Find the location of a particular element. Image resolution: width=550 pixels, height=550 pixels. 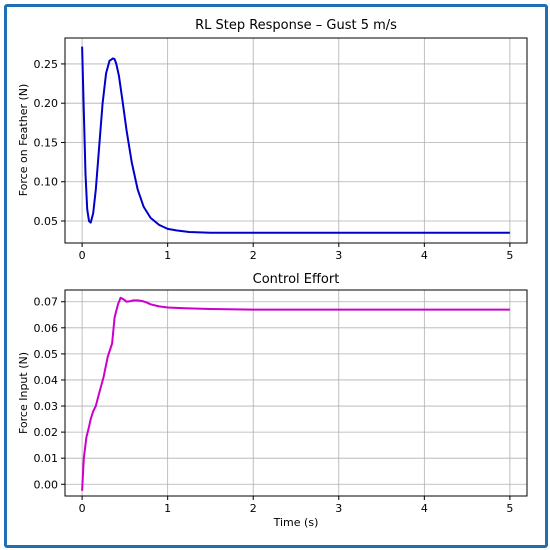

y-tick-label: 0.02 is located at coordinates (46, 432).